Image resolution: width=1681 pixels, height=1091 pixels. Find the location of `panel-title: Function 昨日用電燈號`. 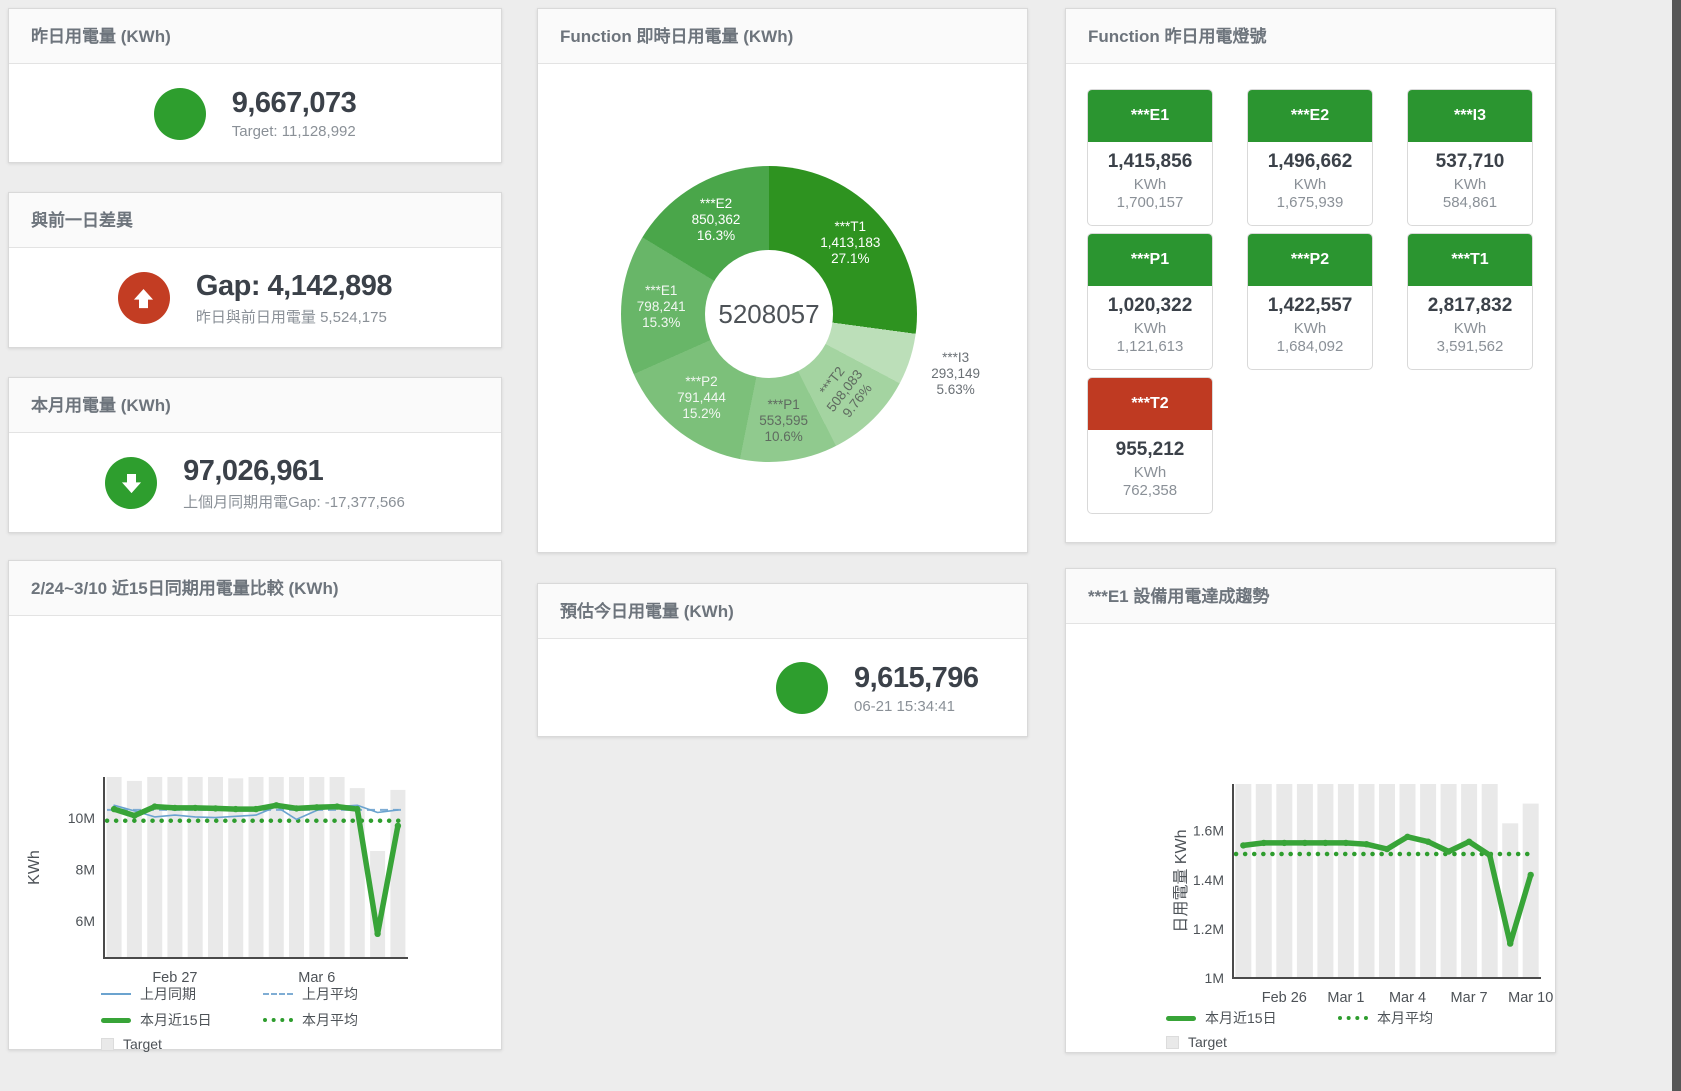

panel-title: Function 昨日用電燈號 is located at coordinates (1310, 36).